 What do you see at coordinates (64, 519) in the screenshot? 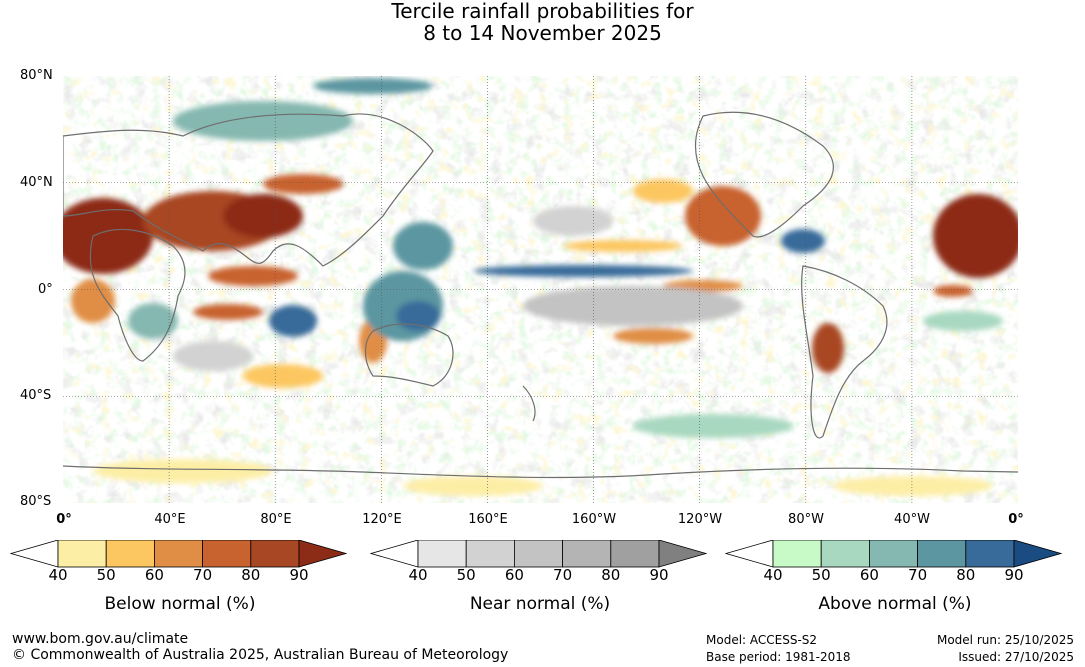
I see `lon-label-0: 0°` at bounding box center [64, 519].